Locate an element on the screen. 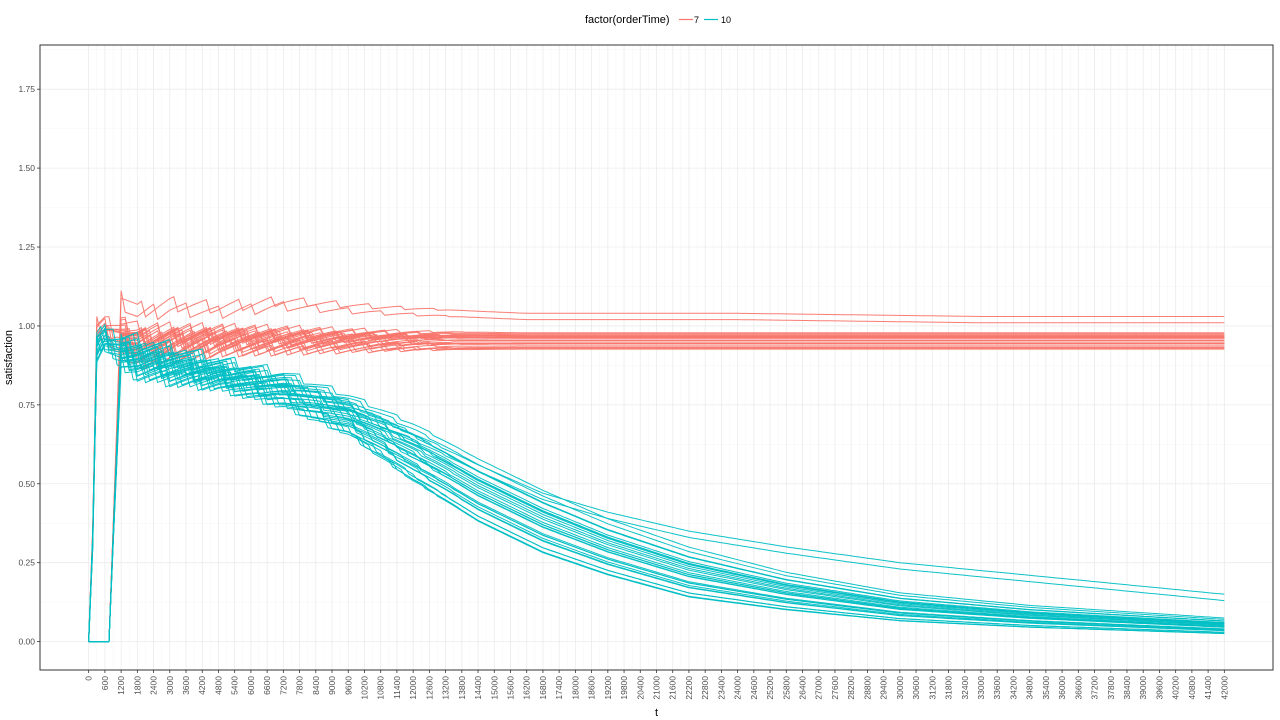 The width and height of the screenshot is (1280, 720). x-tick-label: 21600 is located at coordinates (673, 688).